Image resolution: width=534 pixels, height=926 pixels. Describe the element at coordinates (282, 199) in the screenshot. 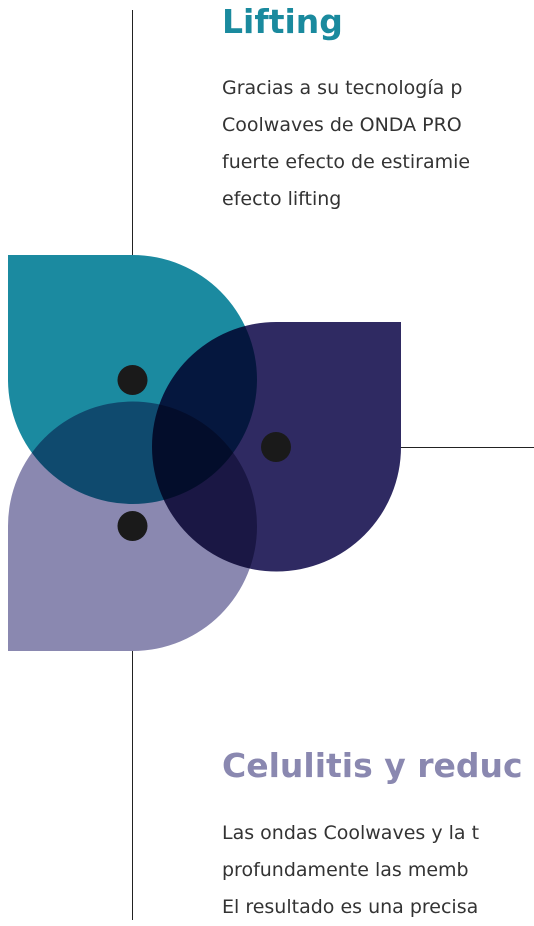

I see `text-line: efecto lifting` at that location.